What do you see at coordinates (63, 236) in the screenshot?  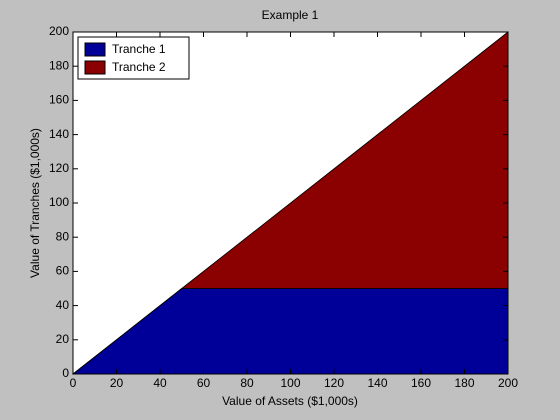 I see `y-tick-label: 80` at bounding box center [63, 236].